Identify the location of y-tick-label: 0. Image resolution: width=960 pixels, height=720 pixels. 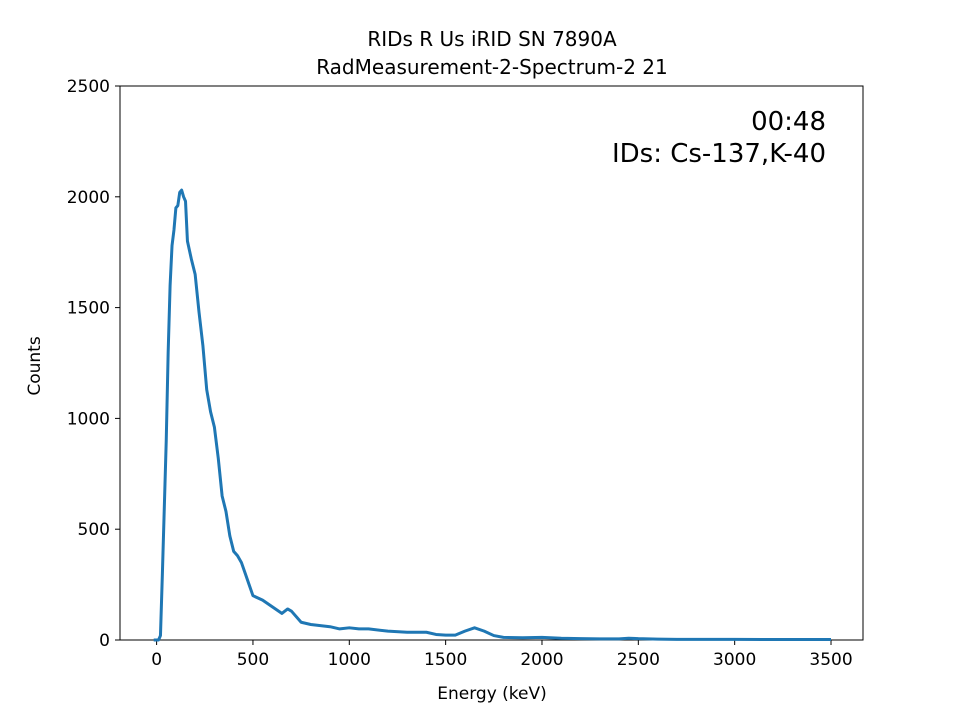
(104, 641).